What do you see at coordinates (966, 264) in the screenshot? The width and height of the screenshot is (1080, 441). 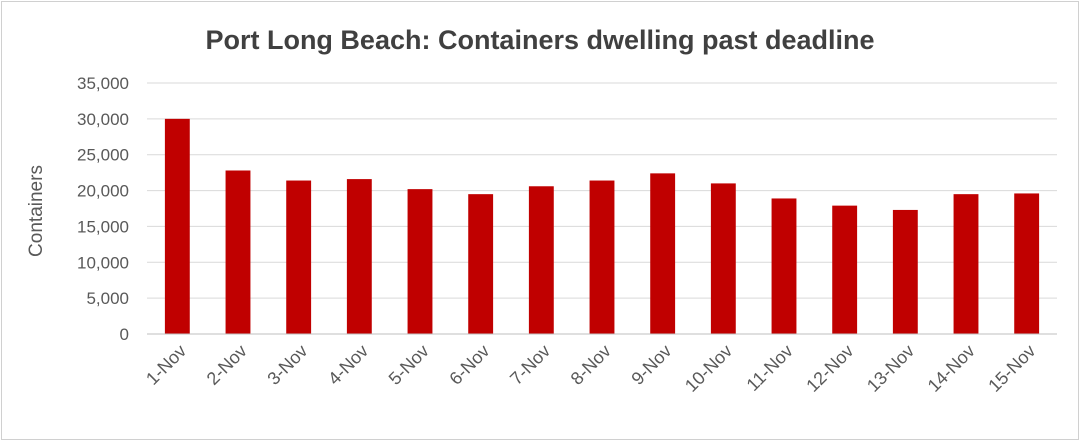 I see `bar-14-Nov` at bounding box center [966, 264].